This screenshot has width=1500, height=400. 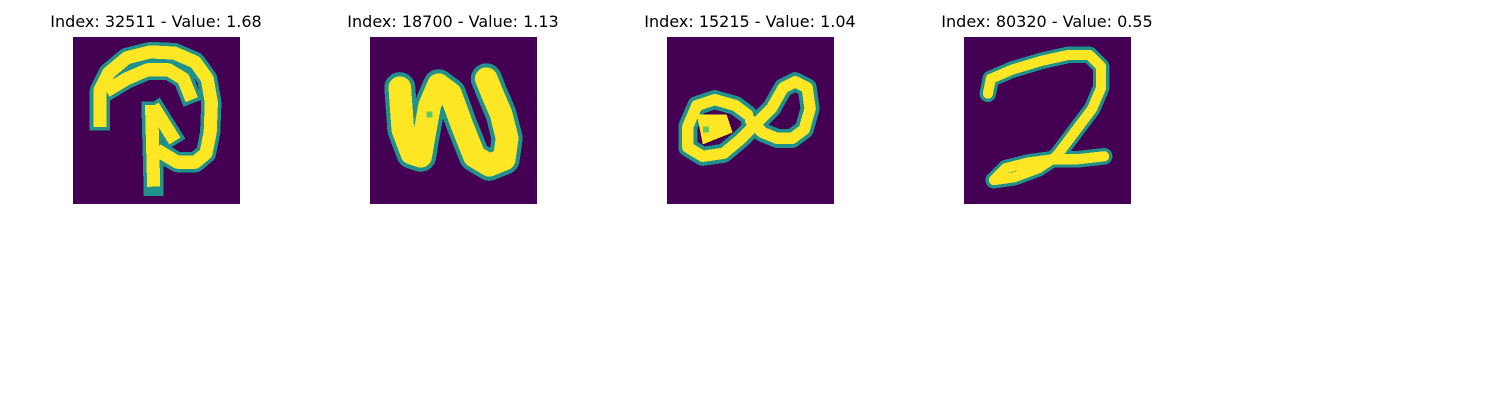 I want to click on panel-title: Index: 15215 - Value: 1.04, so click(x=750, y=21).